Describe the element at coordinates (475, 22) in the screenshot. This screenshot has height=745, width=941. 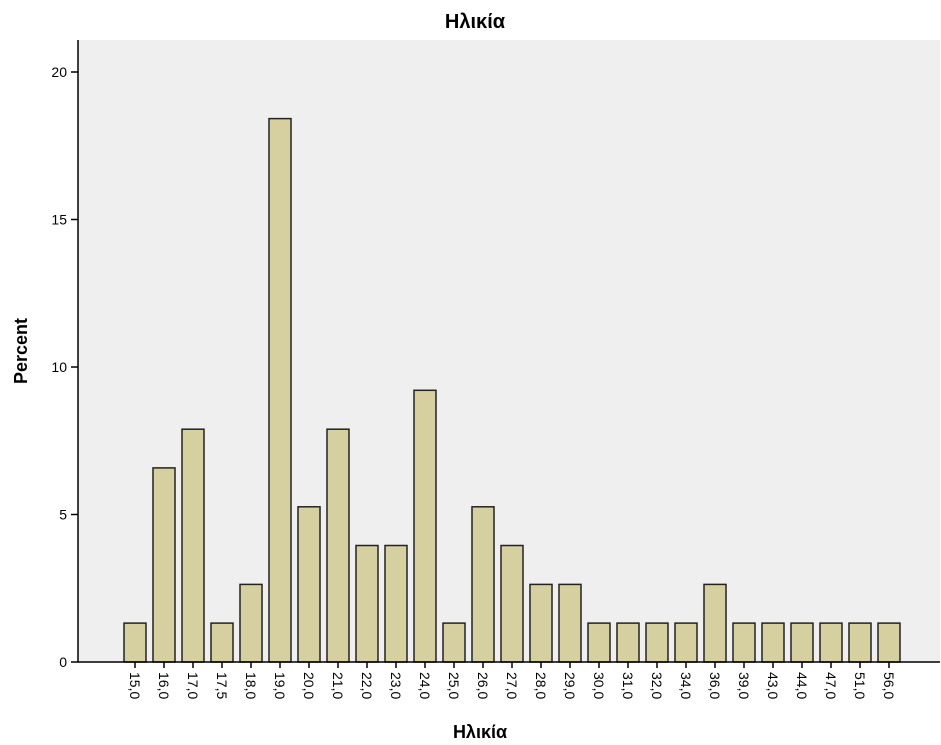
I see `chart-title: Ηλικία` at that location.